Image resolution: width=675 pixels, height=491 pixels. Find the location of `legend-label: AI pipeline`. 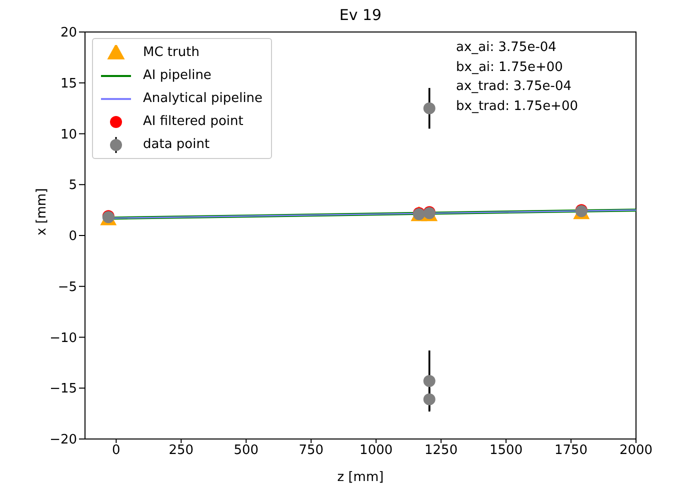

legend-label: AI pipeline is located at coordinates (177, 75).